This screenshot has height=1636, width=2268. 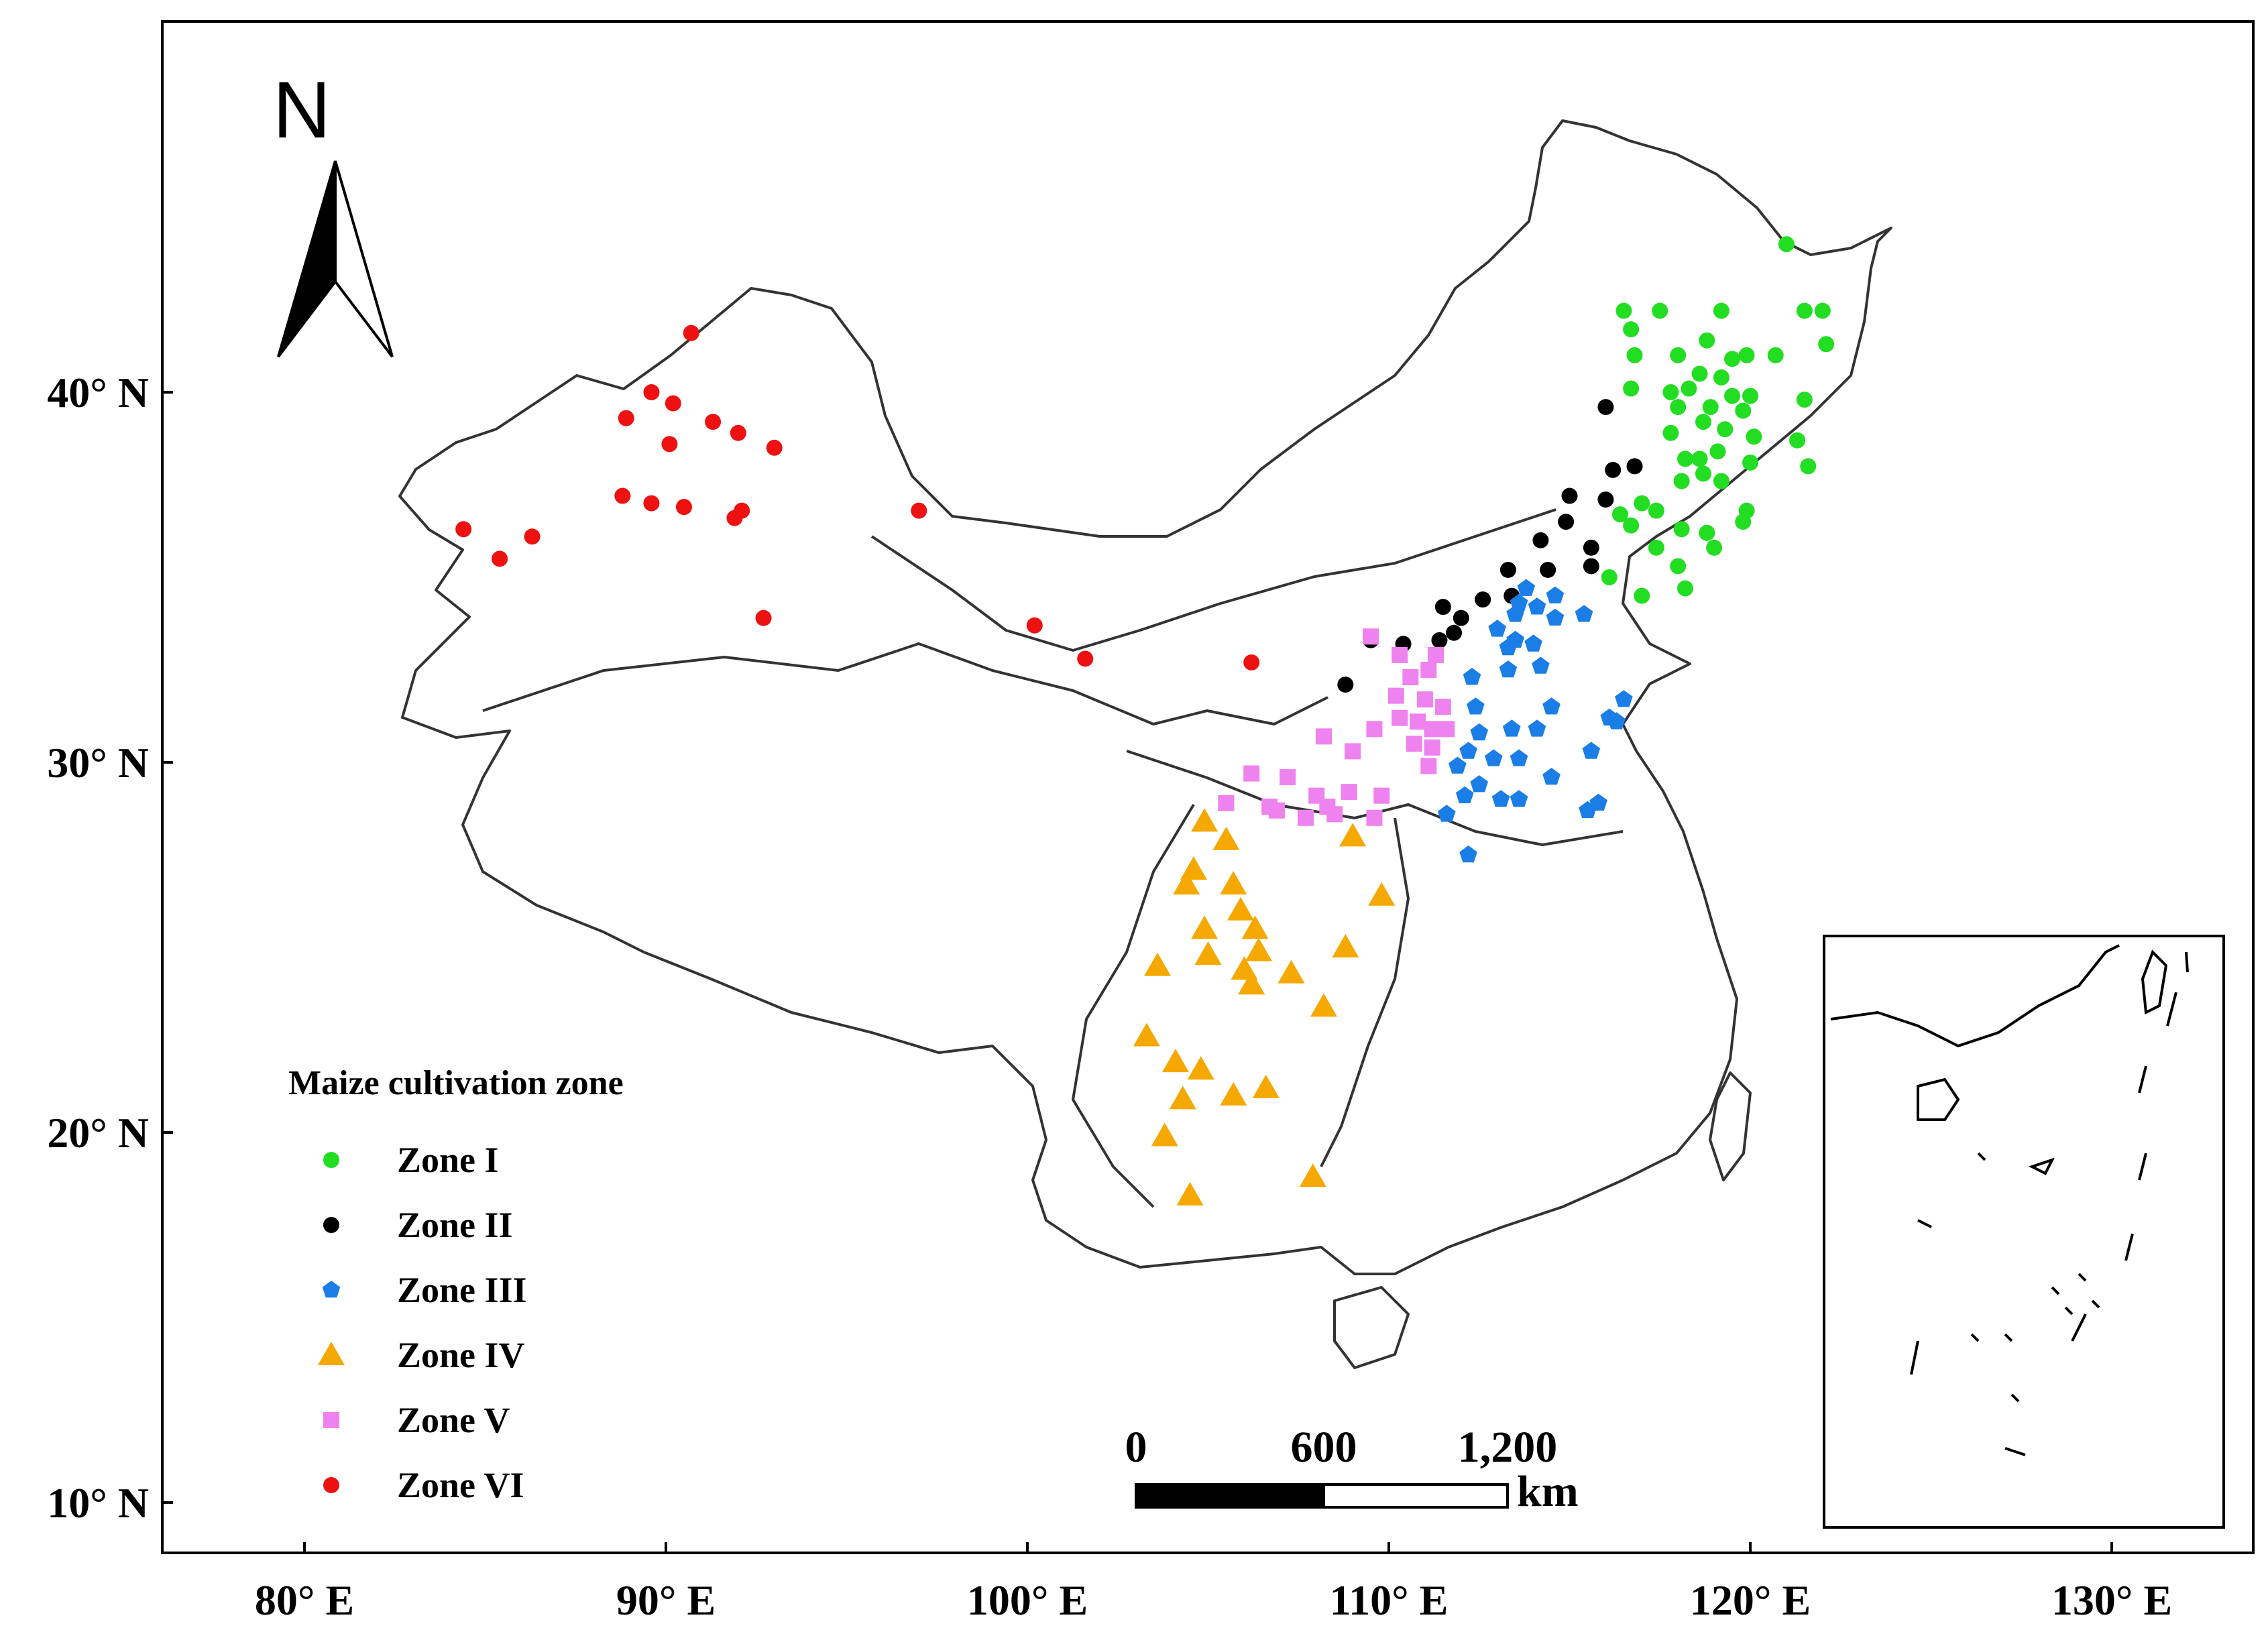 What do you see at coordinates (1730, 1126) in the screenshot?
I see `taiwan-island` at bounding box center [1730, 1126].